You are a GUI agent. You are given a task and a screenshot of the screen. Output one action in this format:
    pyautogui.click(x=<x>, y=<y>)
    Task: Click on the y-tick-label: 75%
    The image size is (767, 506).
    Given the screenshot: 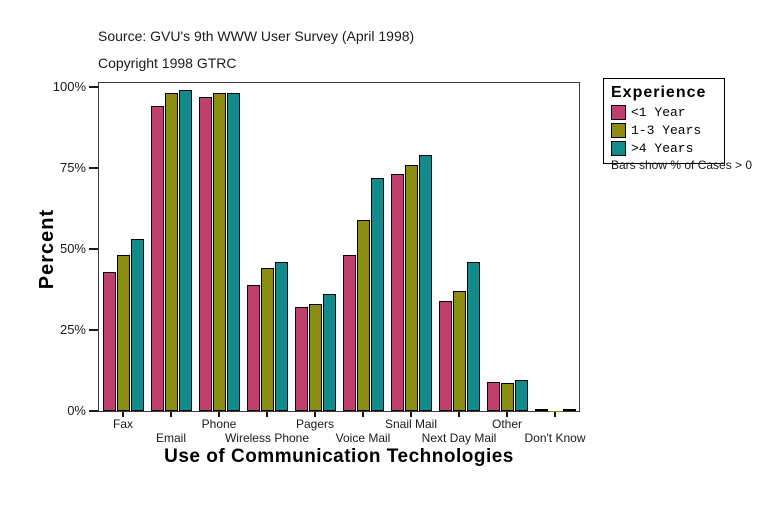 What is the action you would take?
    pyautogui.click(x=72, y=167)
    